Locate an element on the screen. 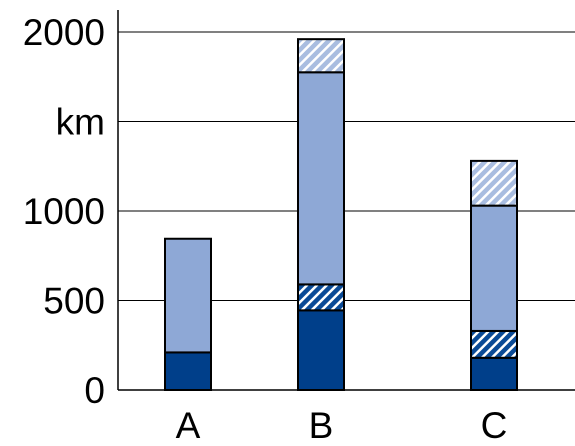 The image size is (575, 446). y-tick-label: km is located at coordinates (80, 122).